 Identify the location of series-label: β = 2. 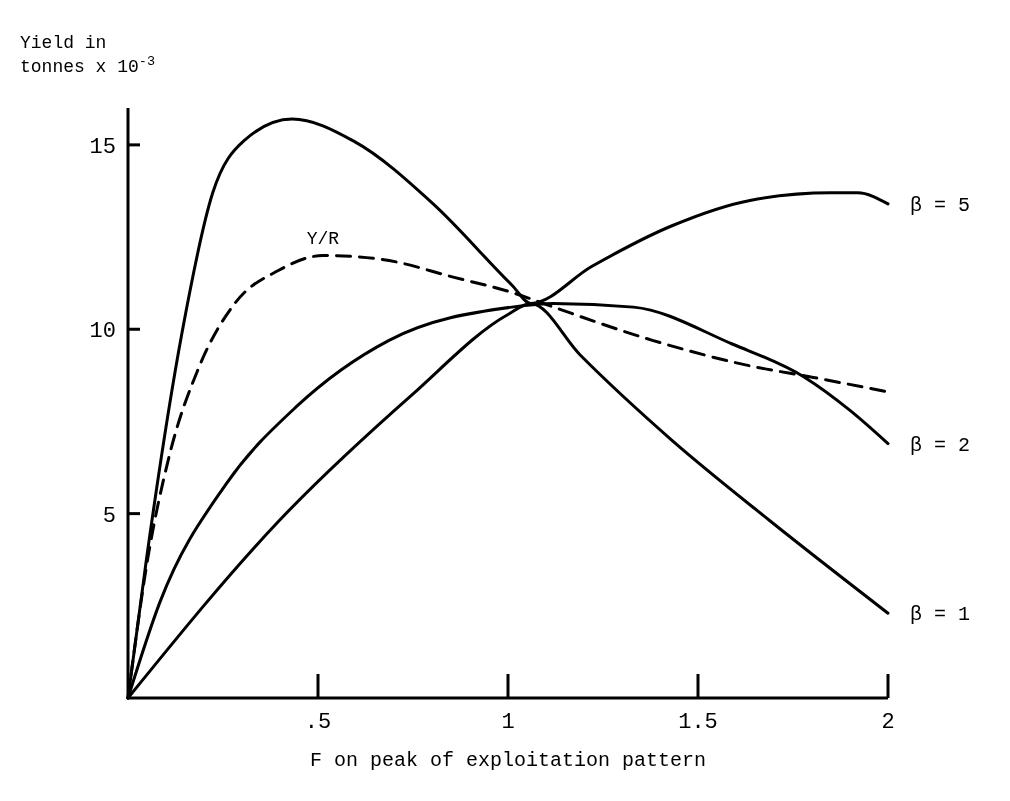
(940, 445).